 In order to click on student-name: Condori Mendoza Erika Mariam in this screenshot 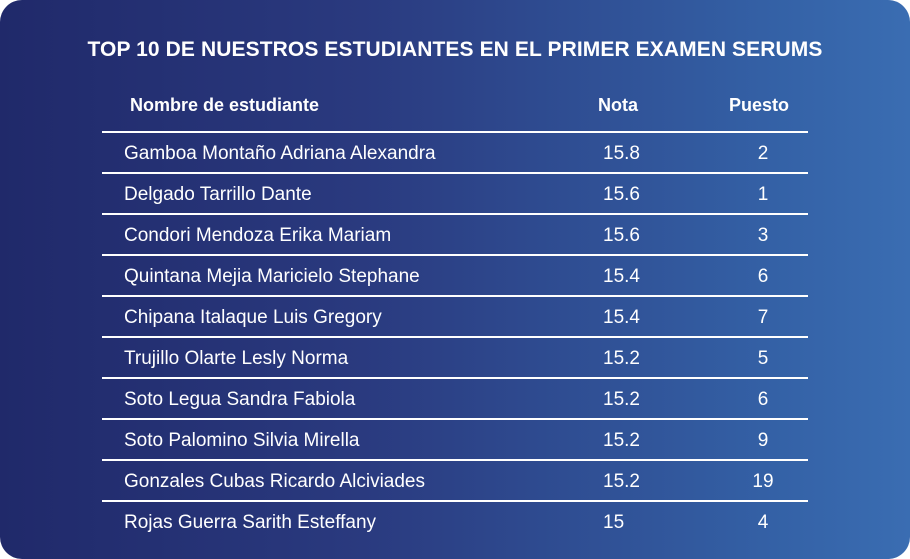, I will do `click(258, 235)`.